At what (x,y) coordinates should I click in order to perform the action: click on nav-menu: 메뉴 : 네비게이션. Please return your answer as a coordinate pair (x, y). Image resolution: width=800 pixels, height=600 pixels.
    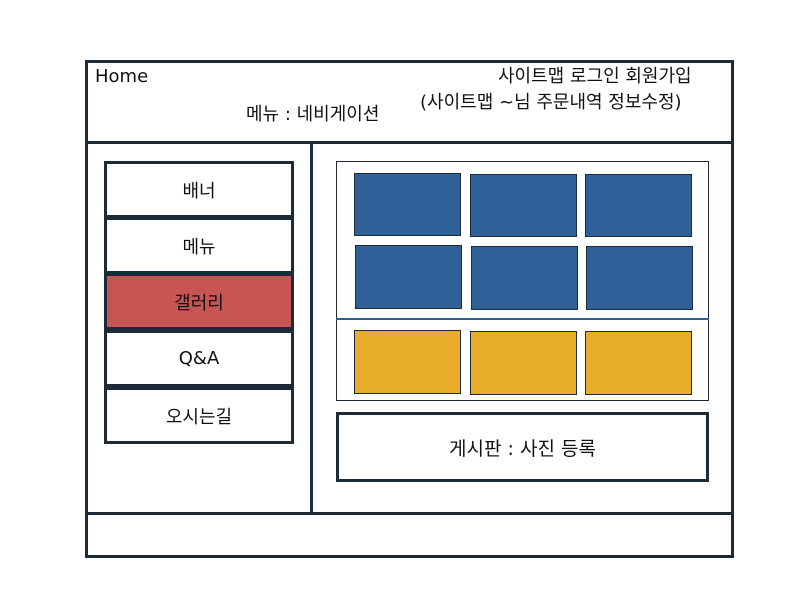
    Looking at the image, I should click on (313, 114).